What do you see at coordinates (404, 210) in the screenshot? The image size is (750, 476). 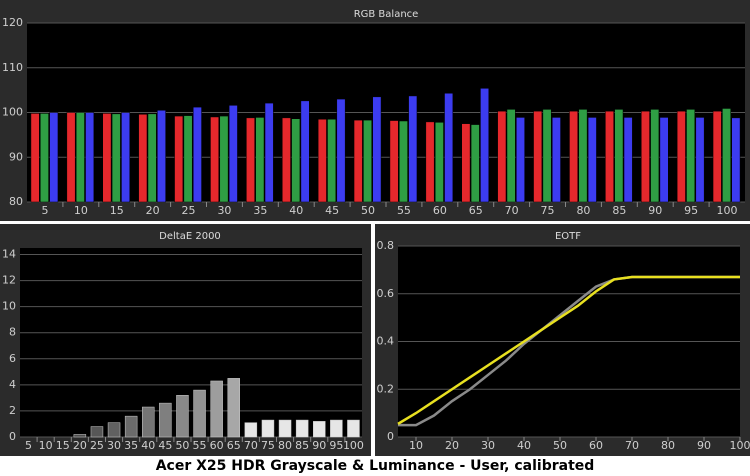 I see `x-tick-label: 55` at bounding box center [404, 210].